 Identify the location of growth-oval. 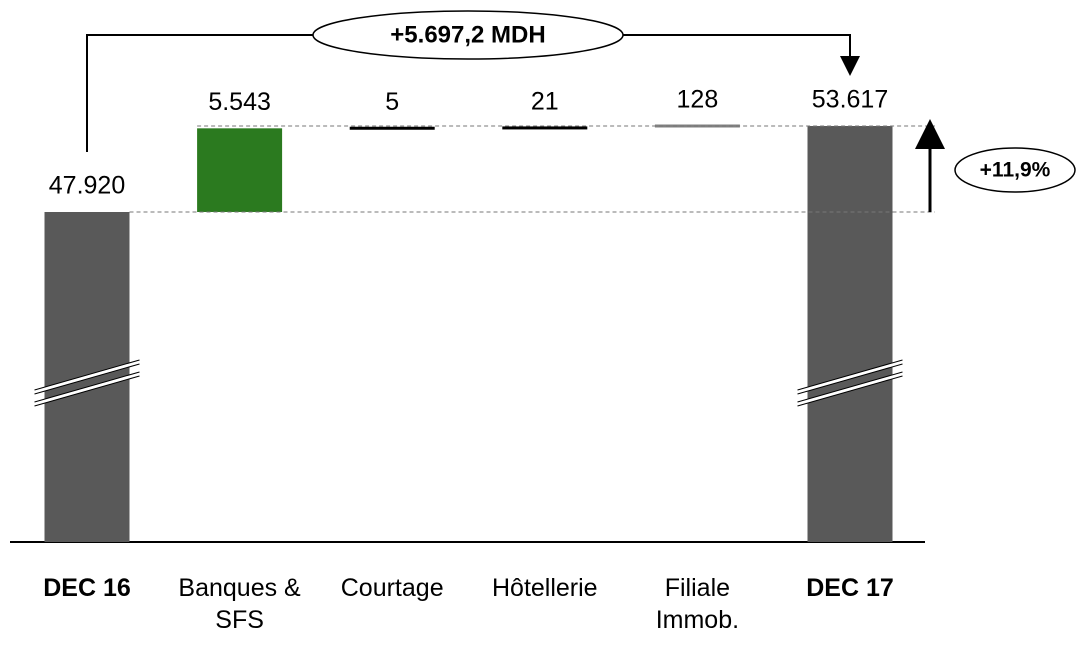
(1015, 170).